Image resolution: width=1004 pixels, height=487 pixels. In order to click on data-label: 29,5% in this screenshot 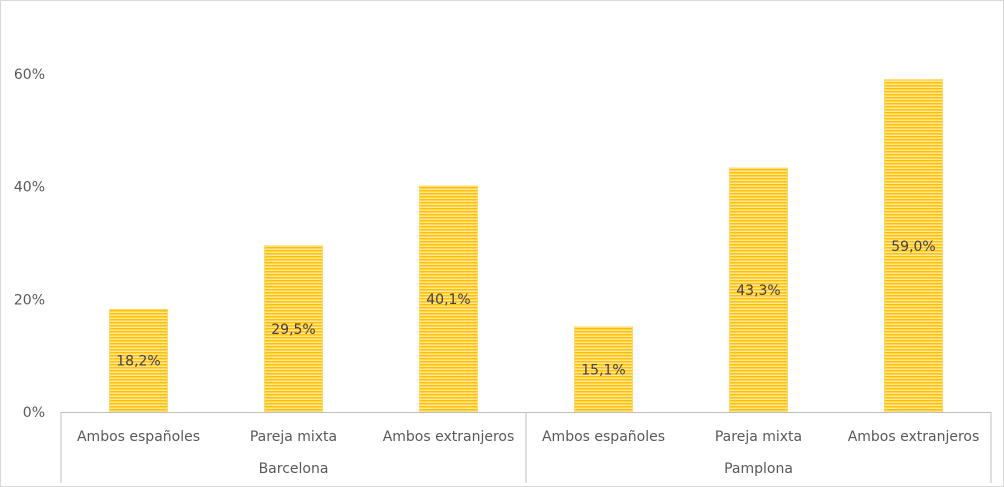, I will do `click(293, 330)`.